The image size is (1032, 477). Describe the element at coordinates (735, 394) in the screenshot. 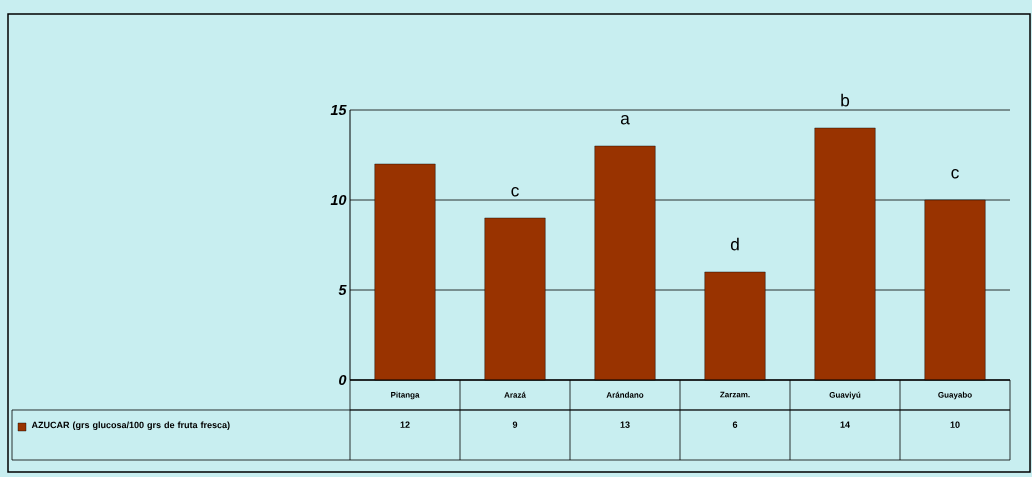

I see `x-tick-label: Zarzam.` at that location.